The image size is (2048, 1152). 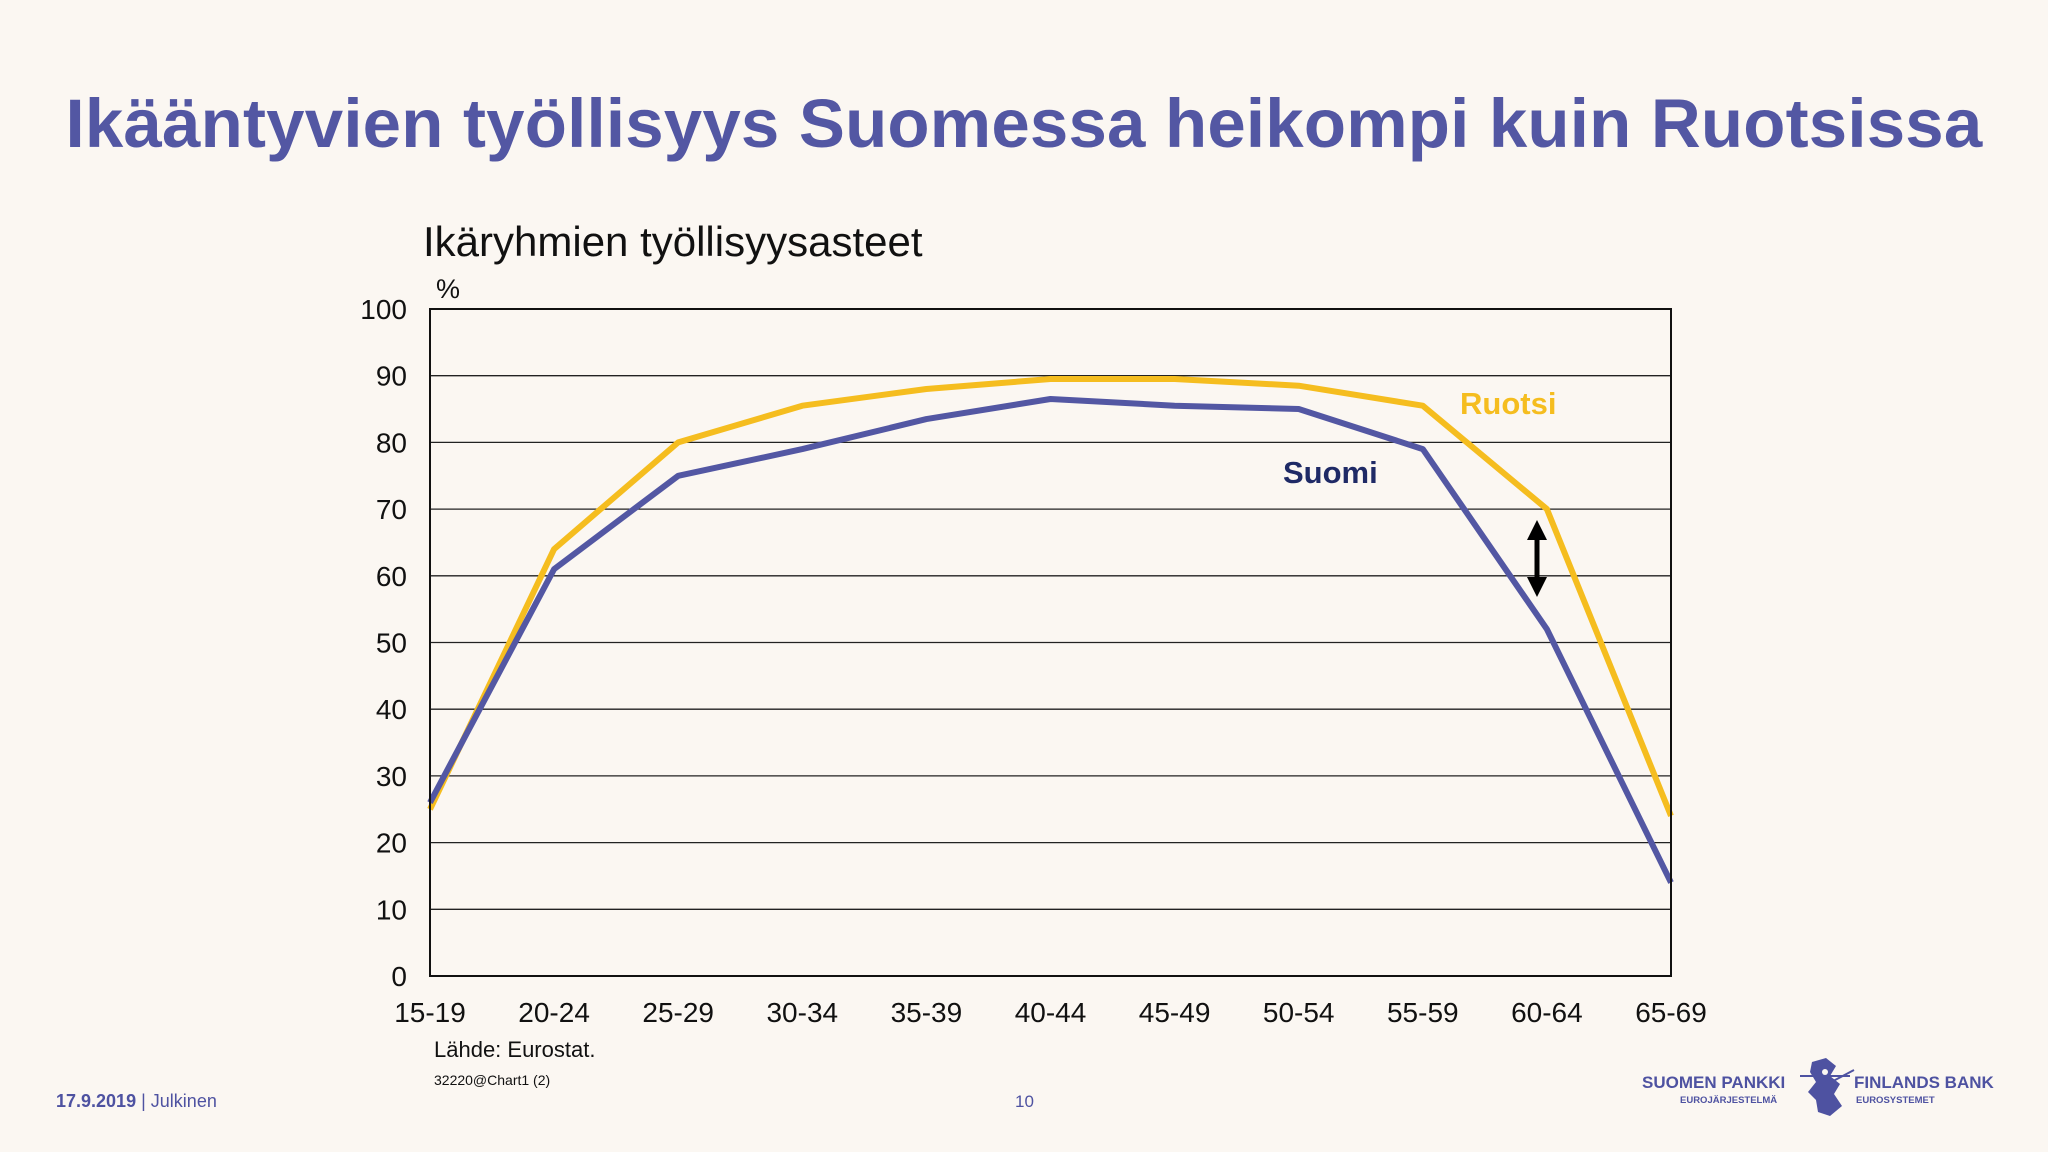 I want to click on y-tick-label: 20, so click(x=391, y=843).